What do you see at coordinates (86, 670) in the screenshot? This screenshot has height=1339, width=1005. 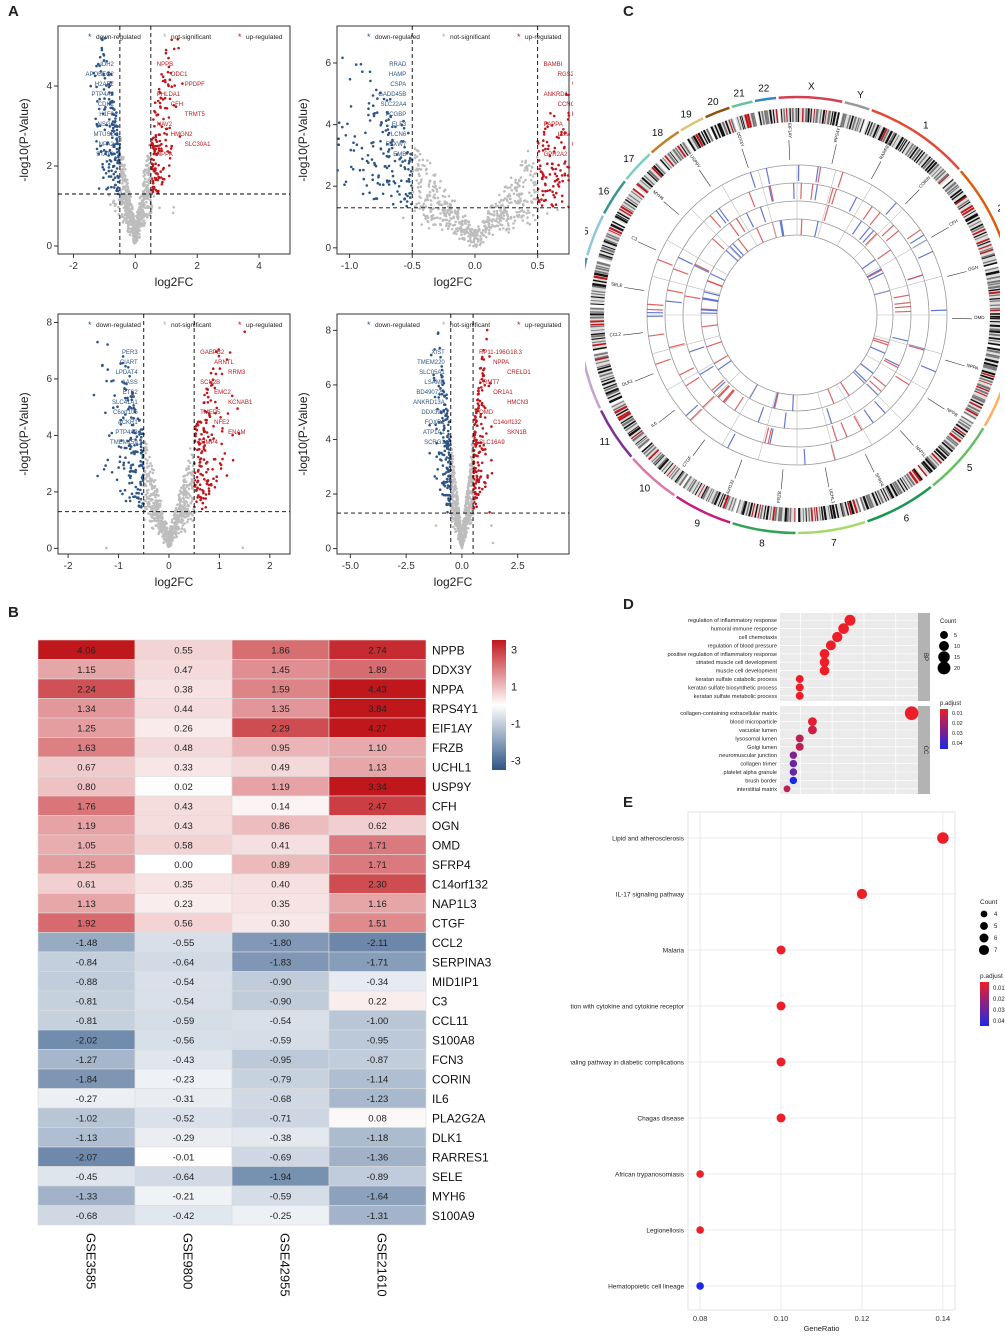 I see `heatmap-value: 1.15` at bounding box center [86, 670].